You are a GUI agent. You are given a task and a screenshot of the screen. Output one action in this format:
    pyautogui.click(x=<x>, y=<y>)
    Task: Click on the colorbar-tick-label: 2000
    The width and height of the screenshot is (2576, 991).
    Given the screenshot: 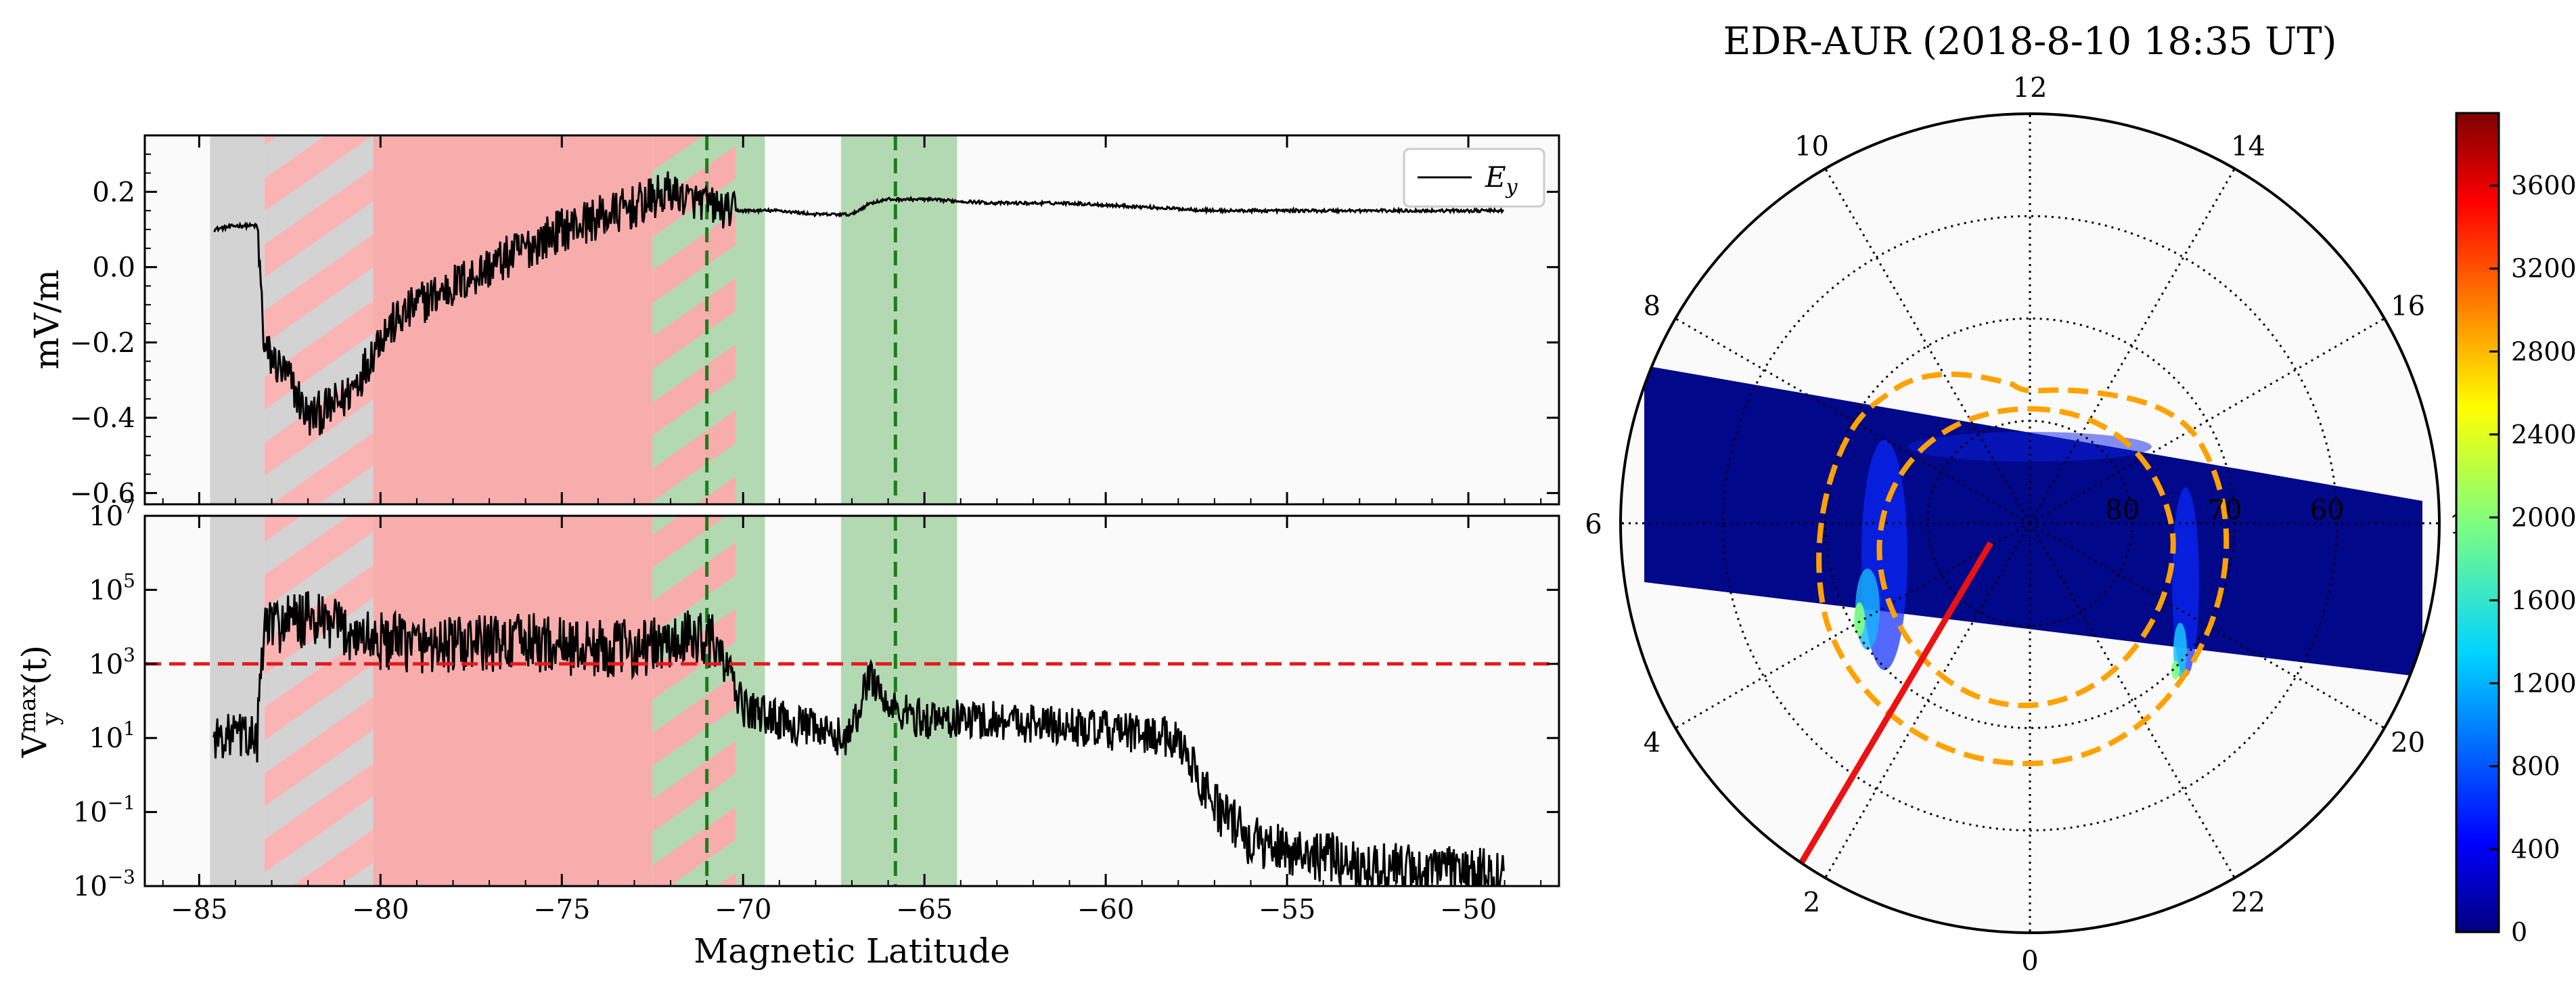 What is the action you would take?
    pyautogui.click(x=2543, y=517)
    